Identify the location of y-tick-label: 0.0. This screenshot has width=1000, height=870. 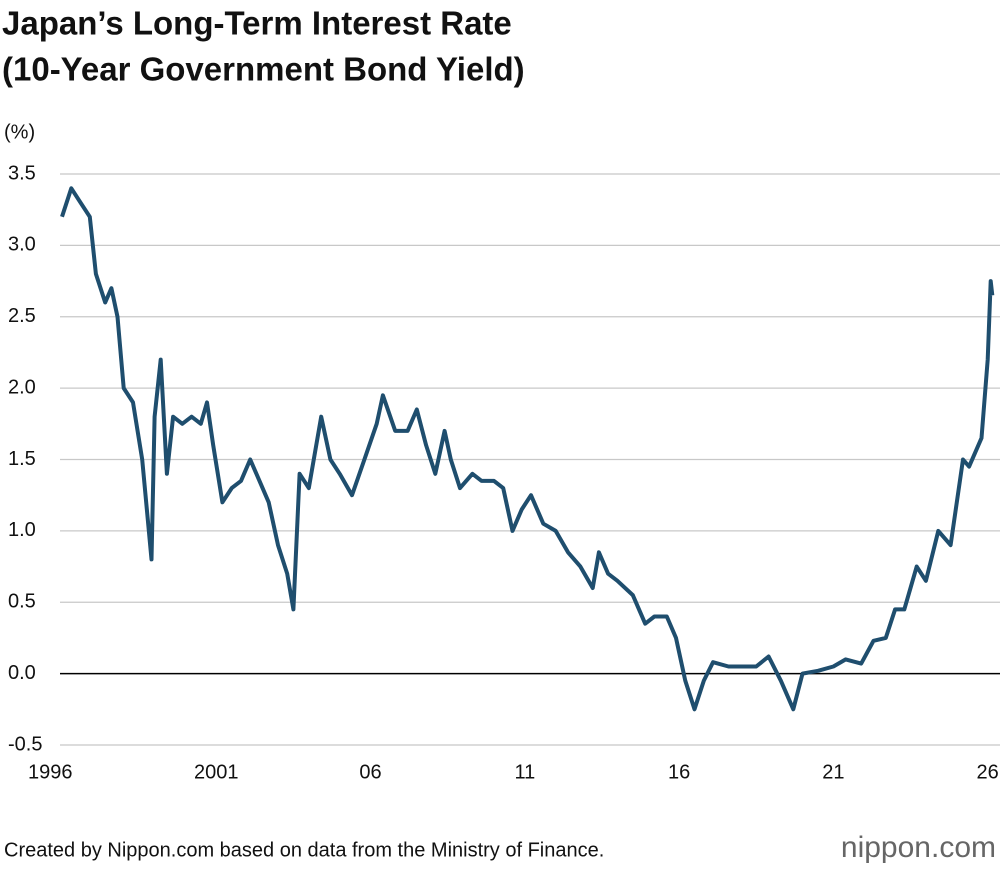
(22, 673).